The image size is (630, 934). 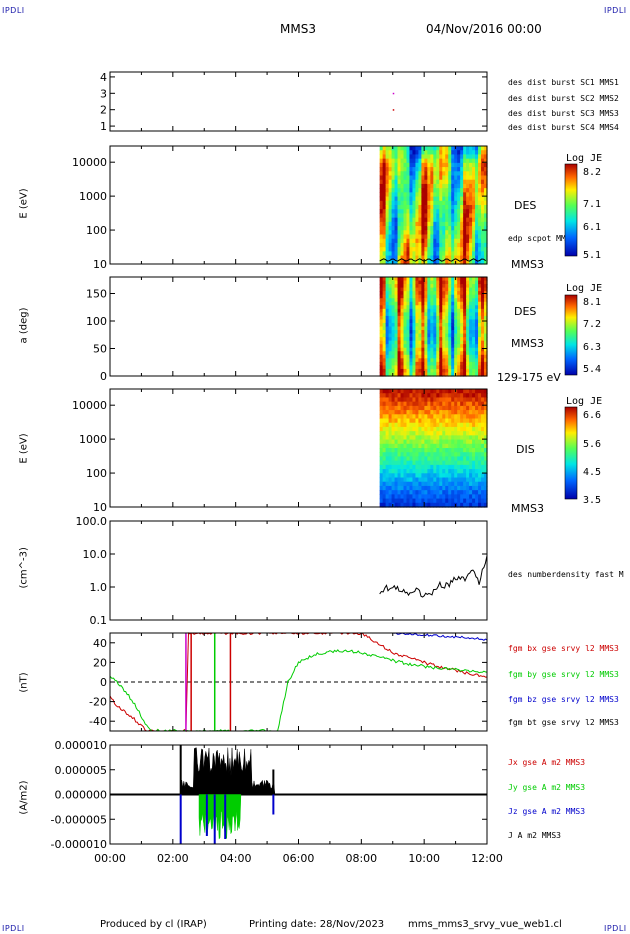 What do you see at coordinates (534, 835) in the screenshot?
I see `legend-j: J A m2 MMS3` at bounding box center [534, 835].